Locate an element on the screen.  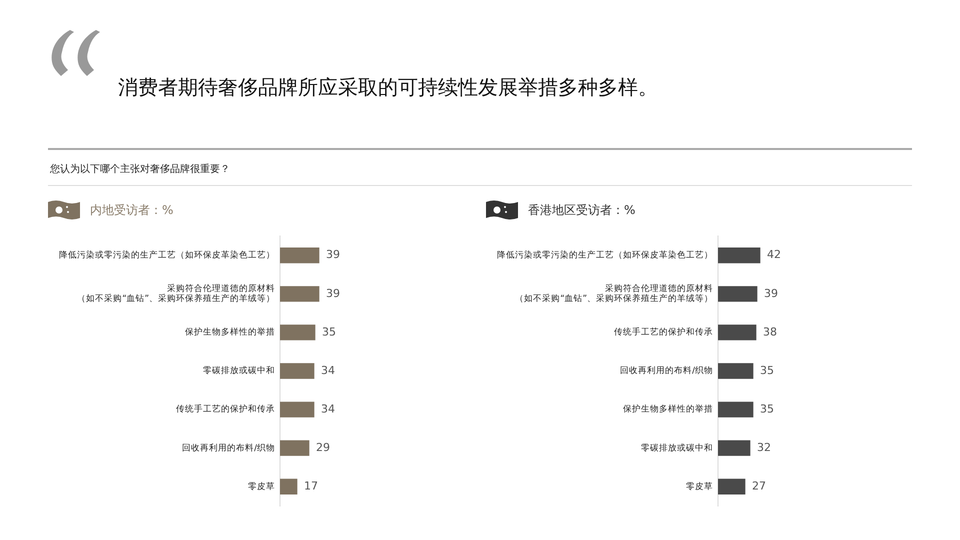
text: 香港地区受访者：% is located at coordinates (582, 210).